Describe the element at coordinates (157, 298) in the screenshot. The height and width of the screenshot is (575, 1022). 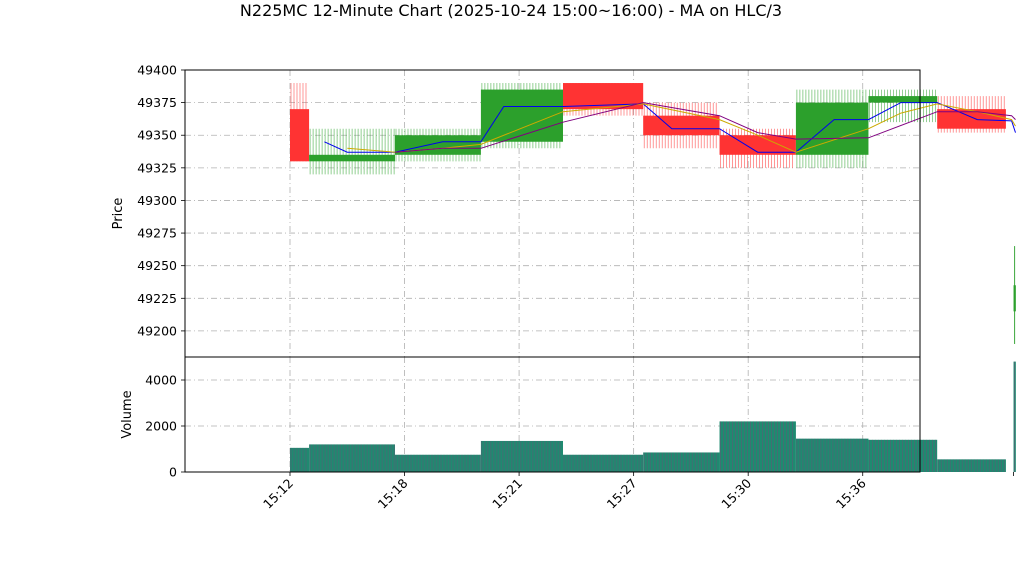
I see `price-tick-label: 49225` at that location.